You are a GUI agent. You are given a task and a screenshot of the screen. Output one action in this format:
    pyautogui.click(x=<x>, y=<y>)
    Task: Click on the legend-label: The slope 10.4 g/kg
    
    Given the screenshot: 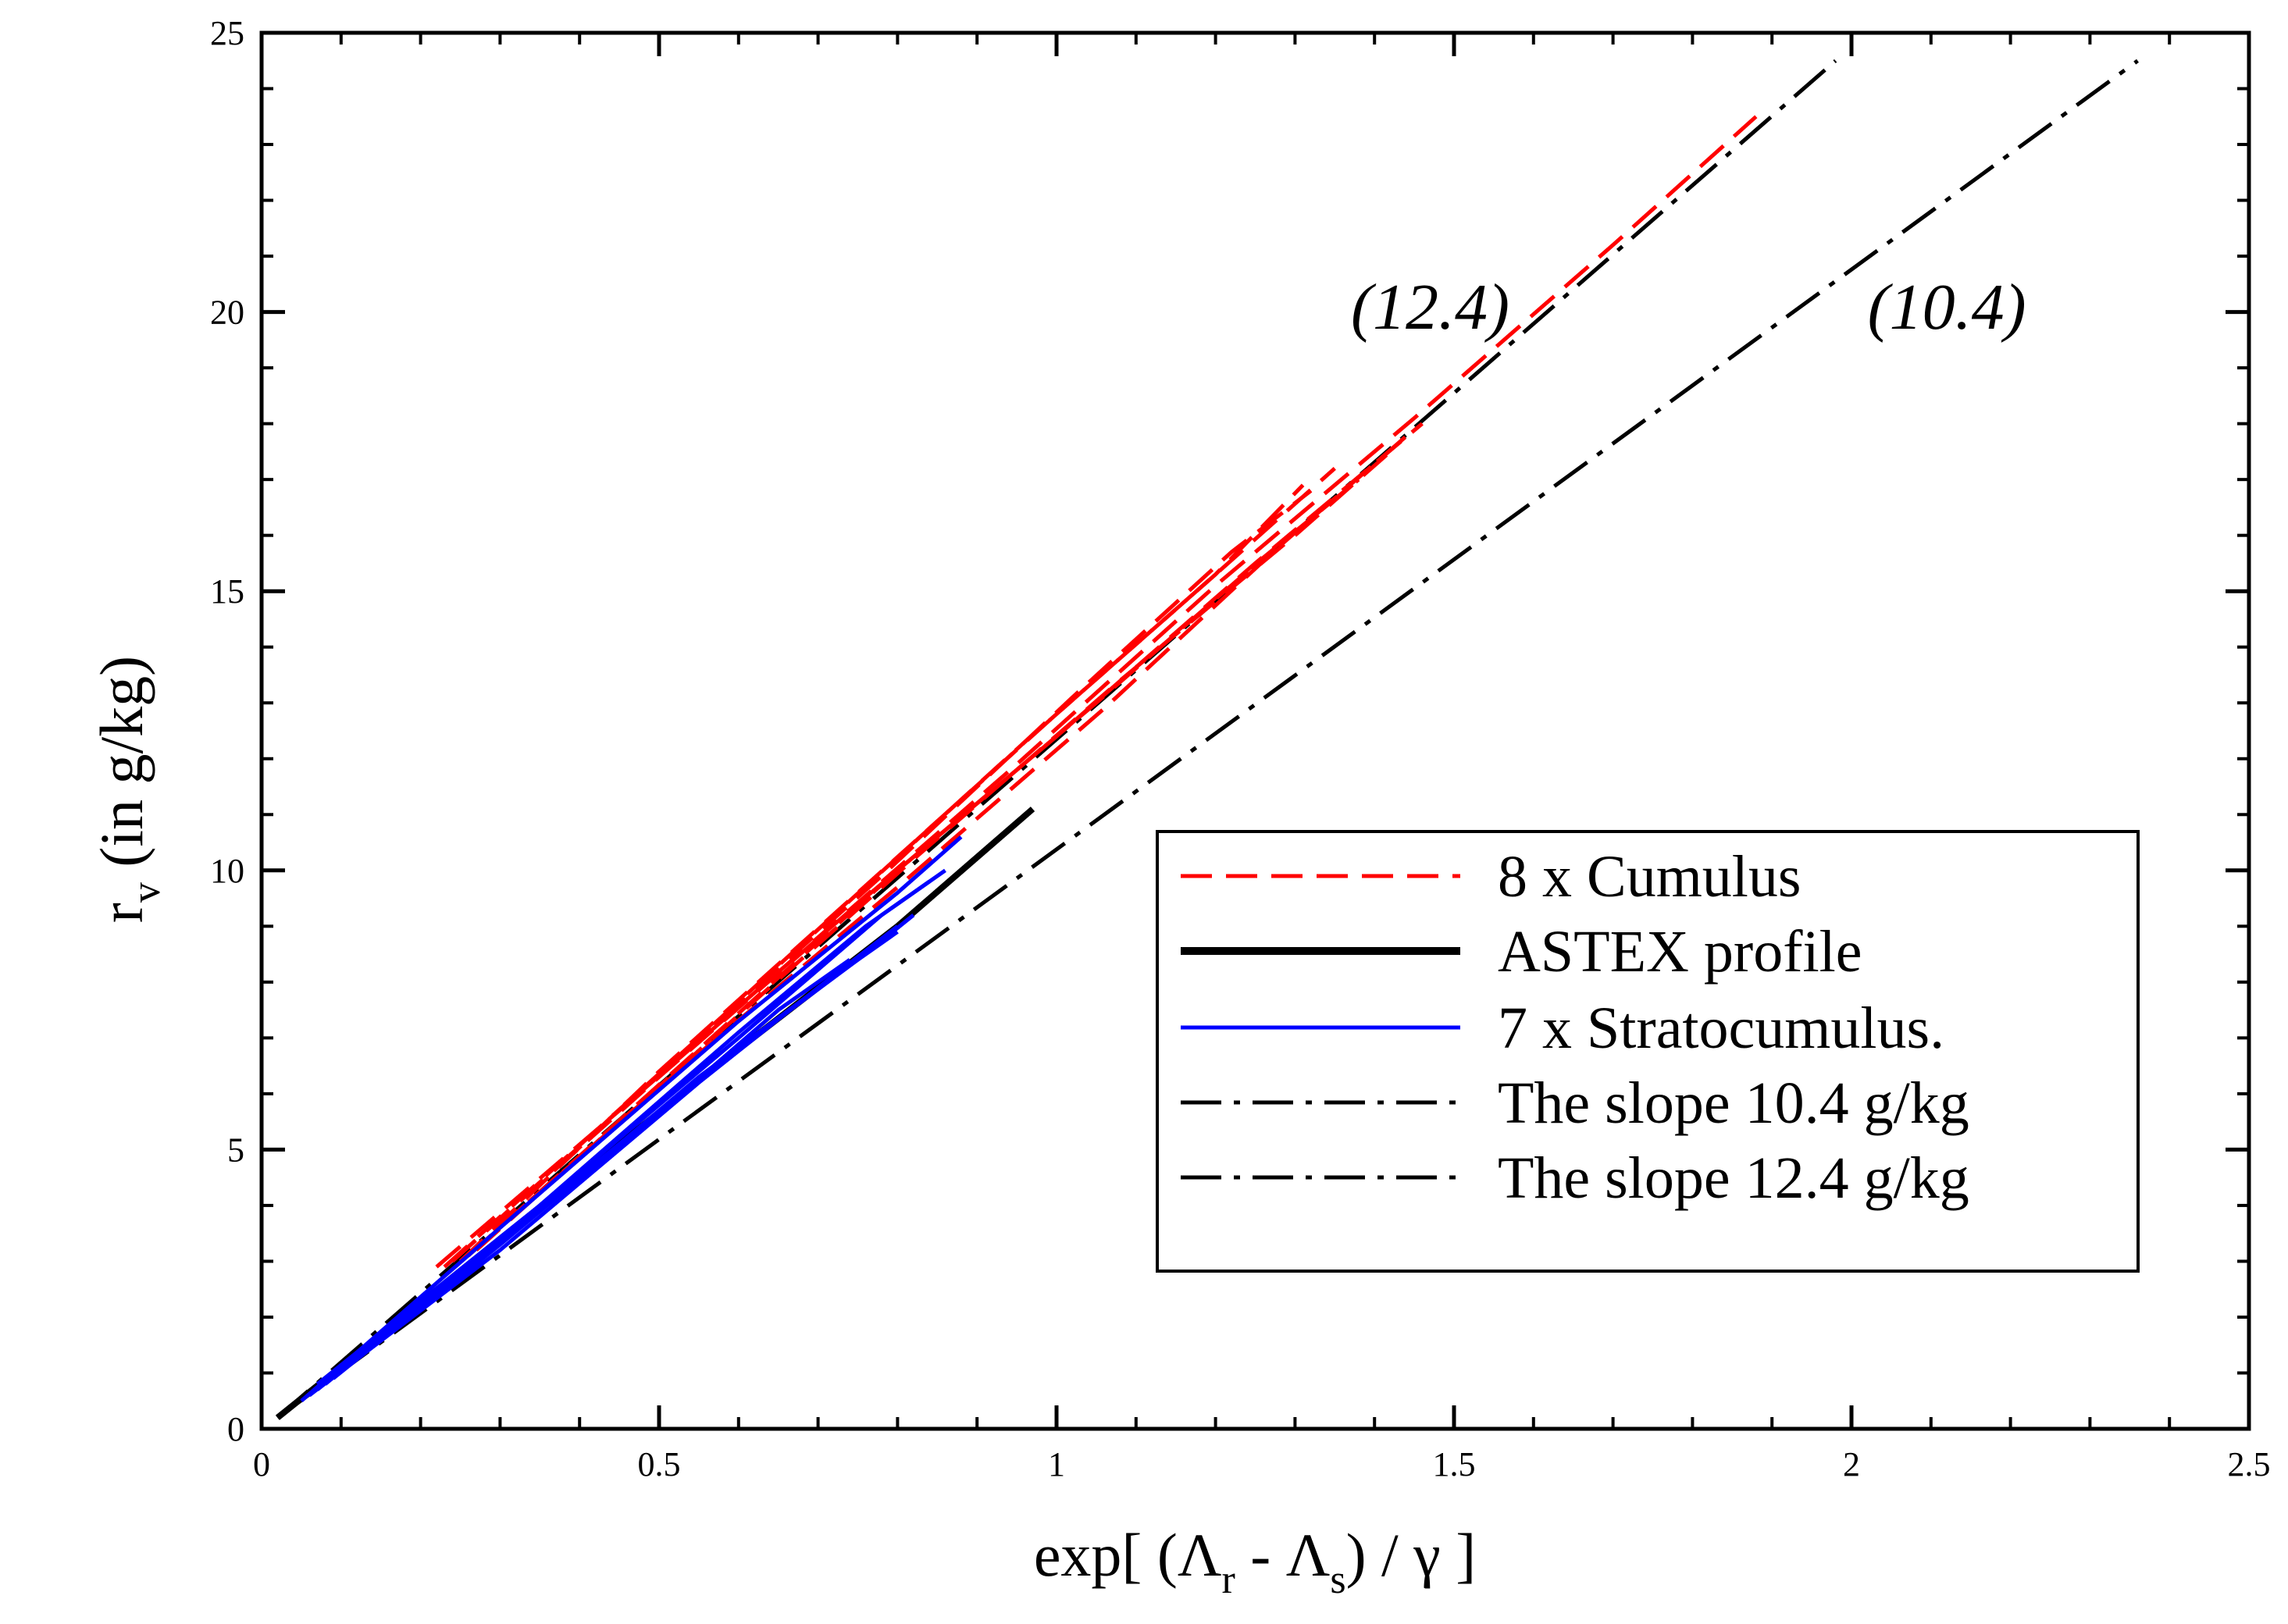 What is the action you would take?
    pyautogui.click(x=1733, y=1103)
    